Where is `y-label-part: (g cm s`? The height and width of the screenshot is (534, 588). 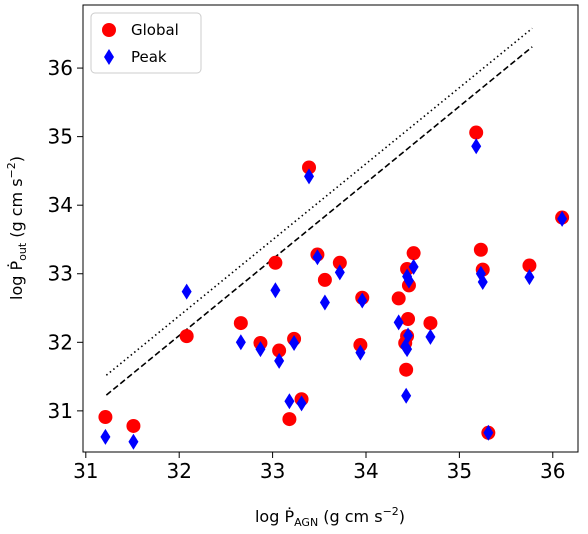
y-label-part: (g cm s is located at coordinates (16, 210).